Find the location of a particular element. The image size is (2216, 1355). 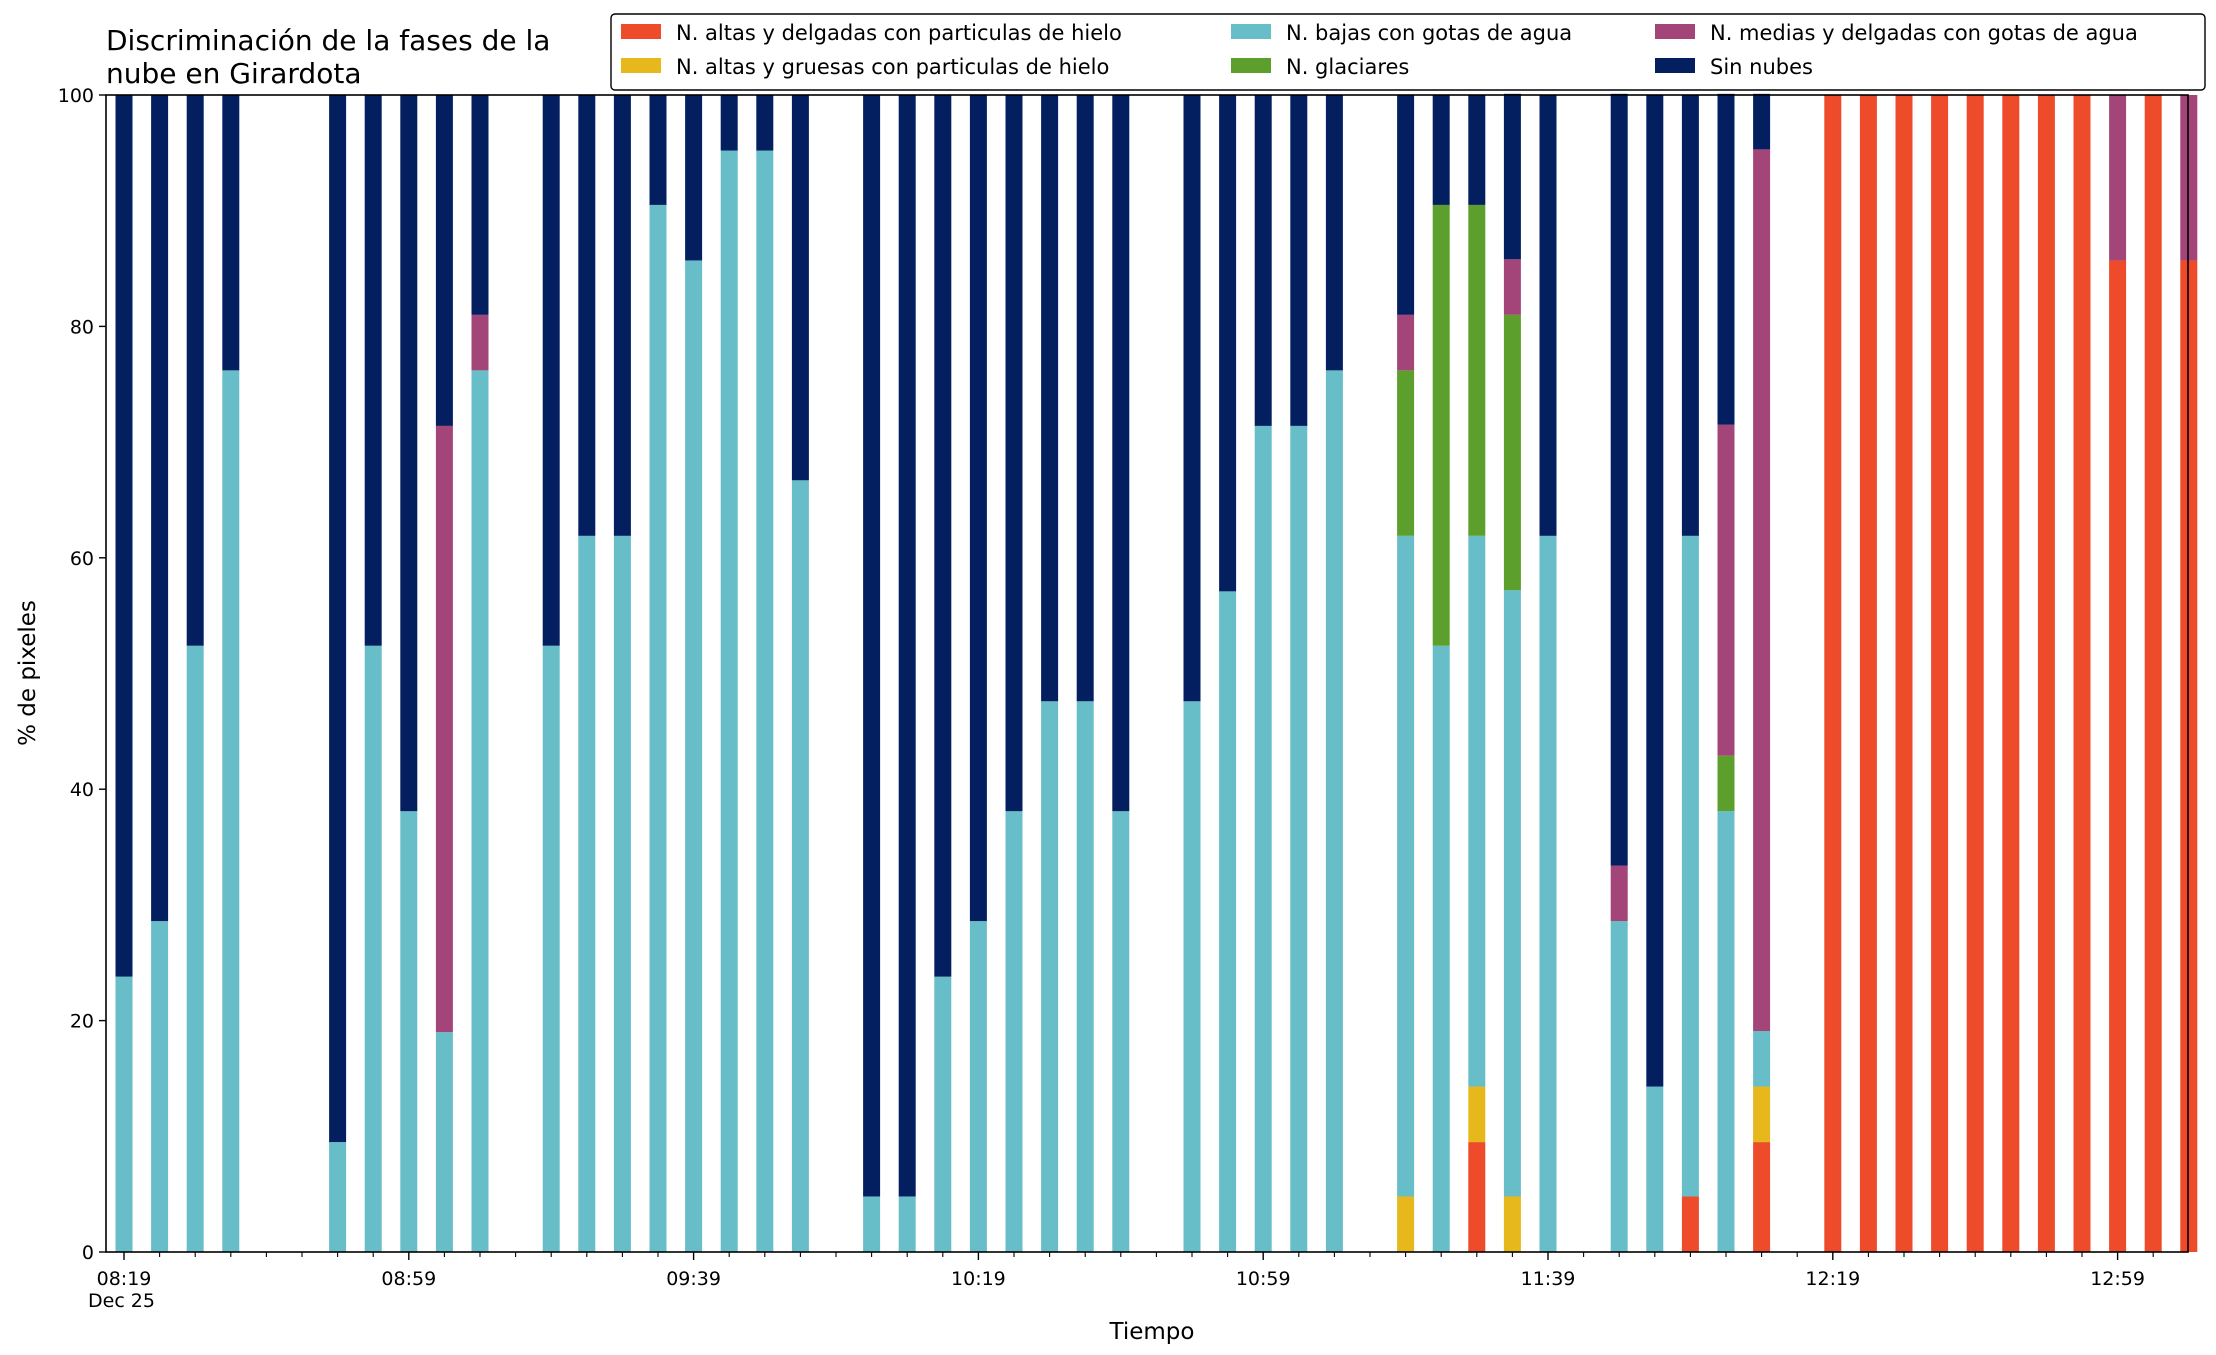

bar-segment-0954-s2 is located at coordinates (800, 866).